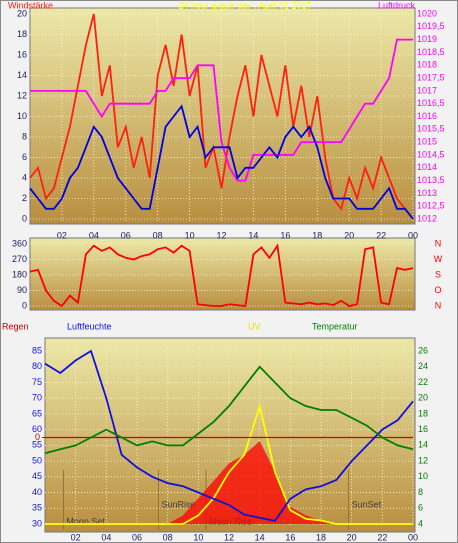  Describe the element at coordinates (420, 508) in the screenshot. I see `y2-tick-label: 6` at that location.